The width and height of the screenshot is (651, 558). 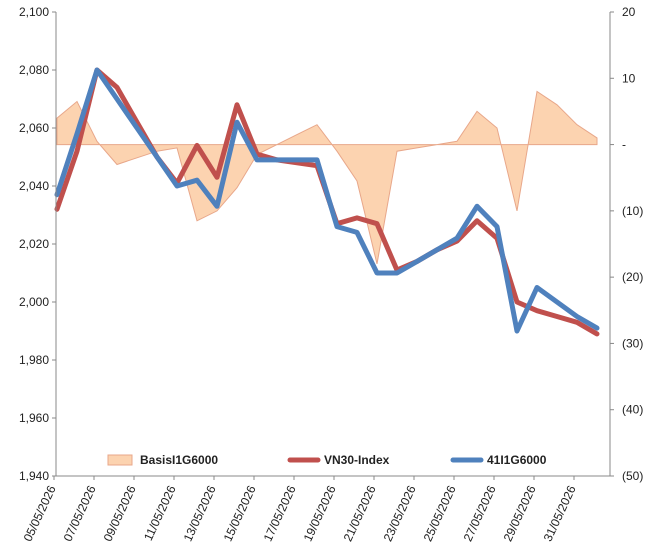 I want to click on right-tick-label: (50), so click(x=632, y=476).